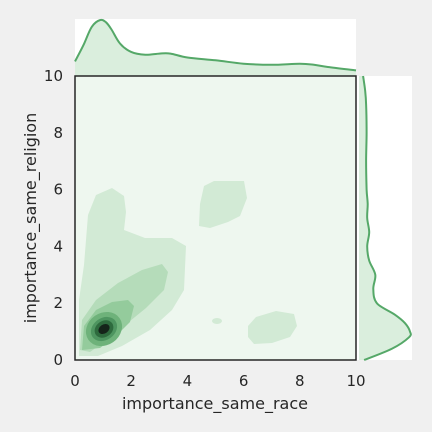  Describe the element at coordinates (58, 303) in the screenshot. I see `y-tick-label: 2` at that location.